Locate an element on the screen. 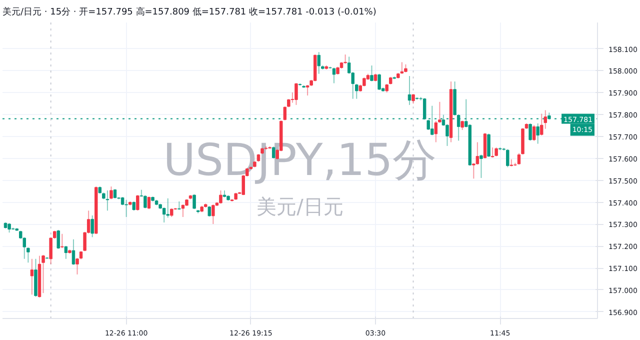  annotation: 美元/日元 is located at coordinates (300, 206).